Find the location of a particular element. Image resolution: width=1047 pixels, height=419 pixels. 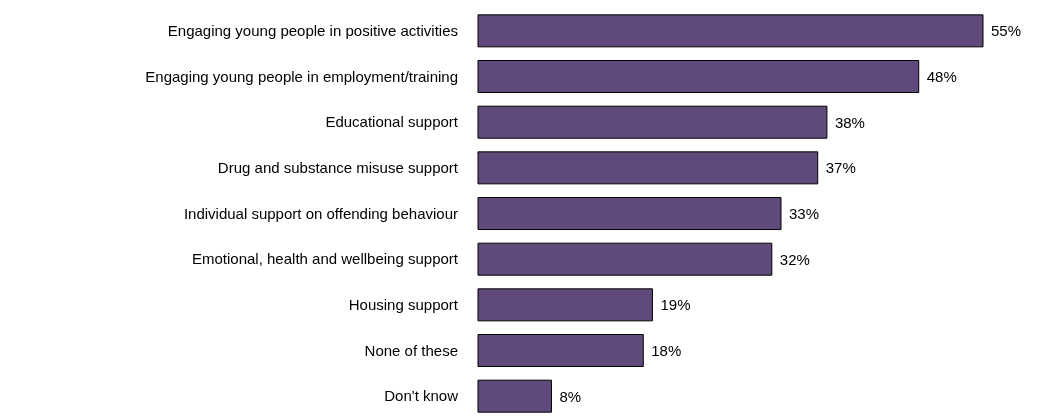

data-label: 55% is located at coordinates (1006, 31).